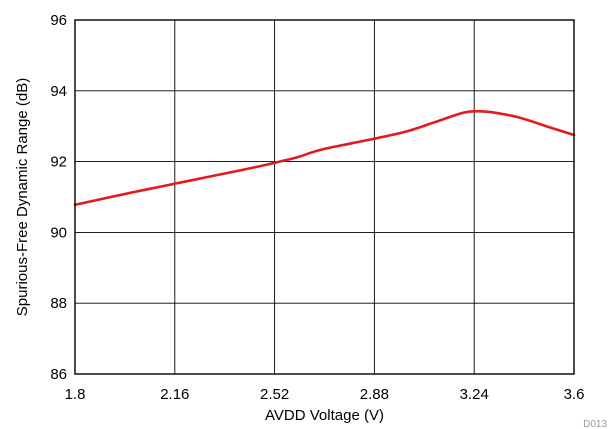 The image size is (613, 429). Describe the element at coordinates (174, 394) in the screenshot. I see `x-tick-label: 2.16` at that location.